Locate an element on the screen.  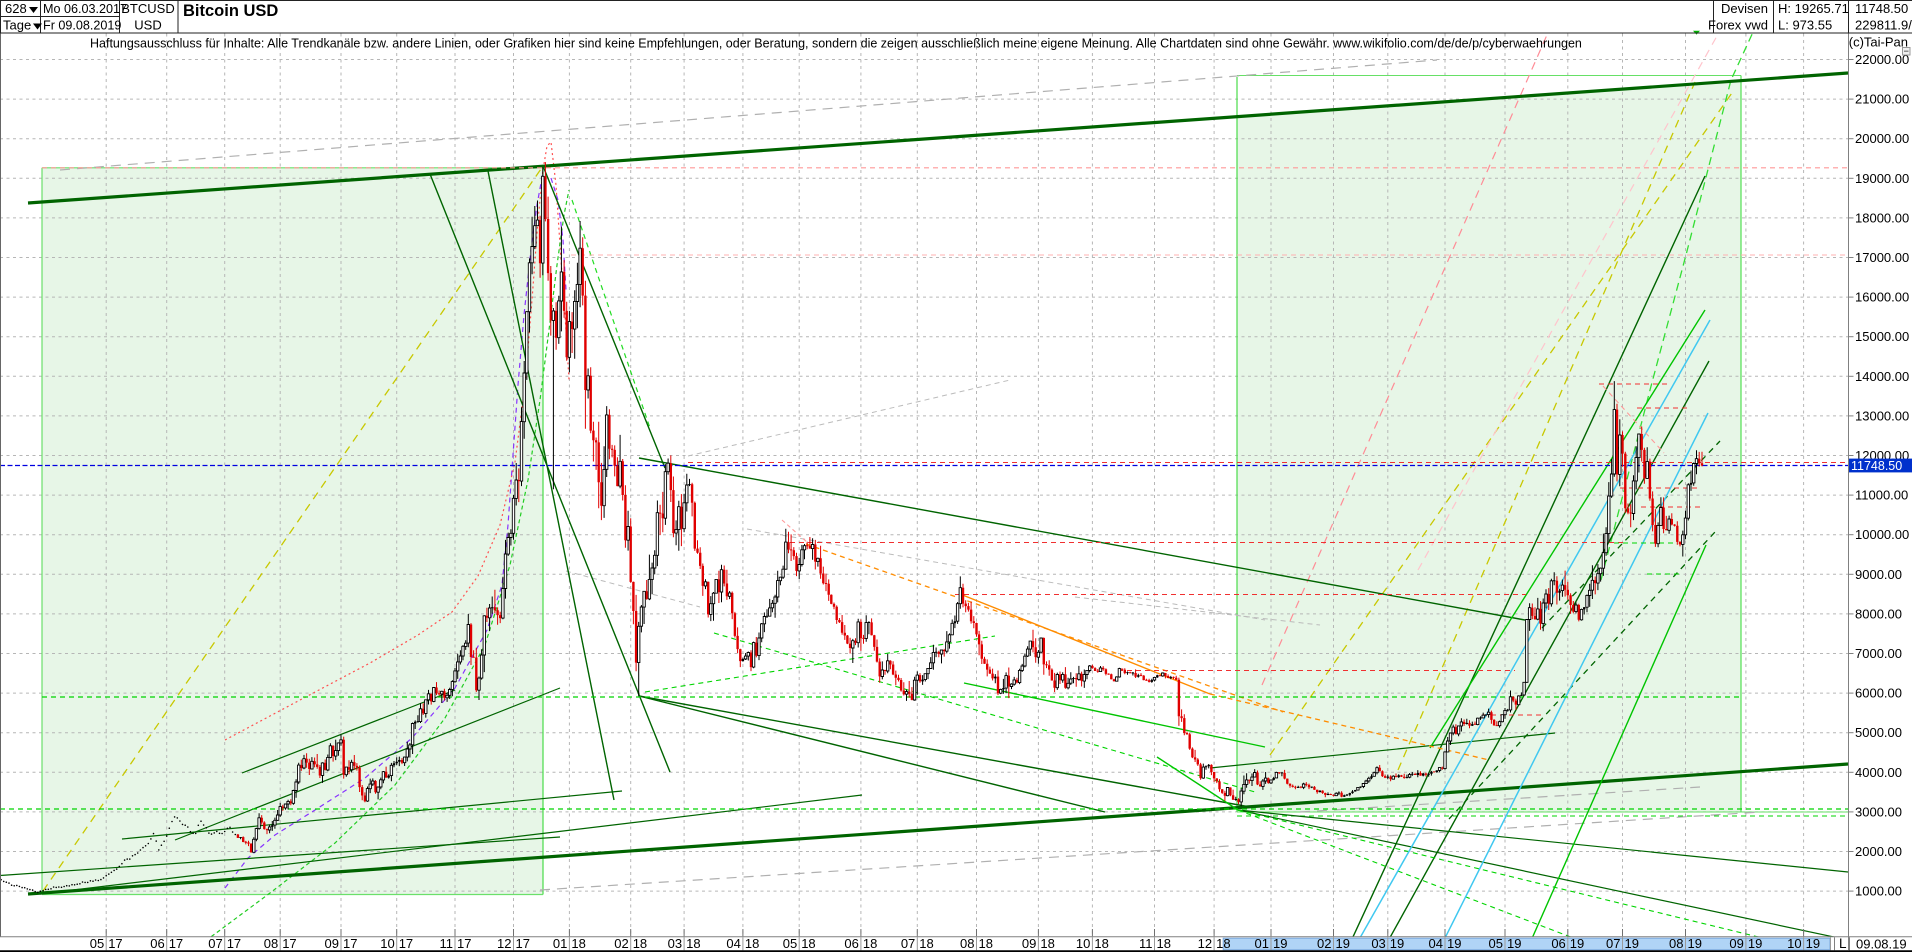
svg-text: 8000.00 is located at coordinates (1878, 613).